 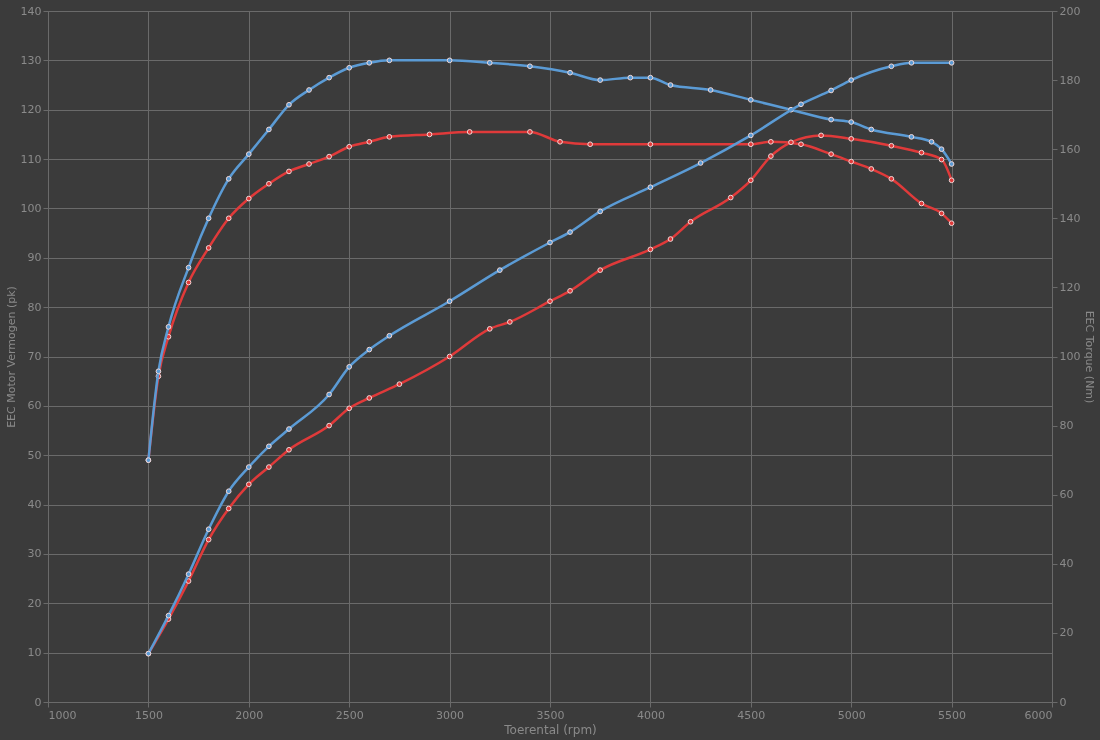 I want to click on y2-tick-label: 0, so click(x=1063, y=702).